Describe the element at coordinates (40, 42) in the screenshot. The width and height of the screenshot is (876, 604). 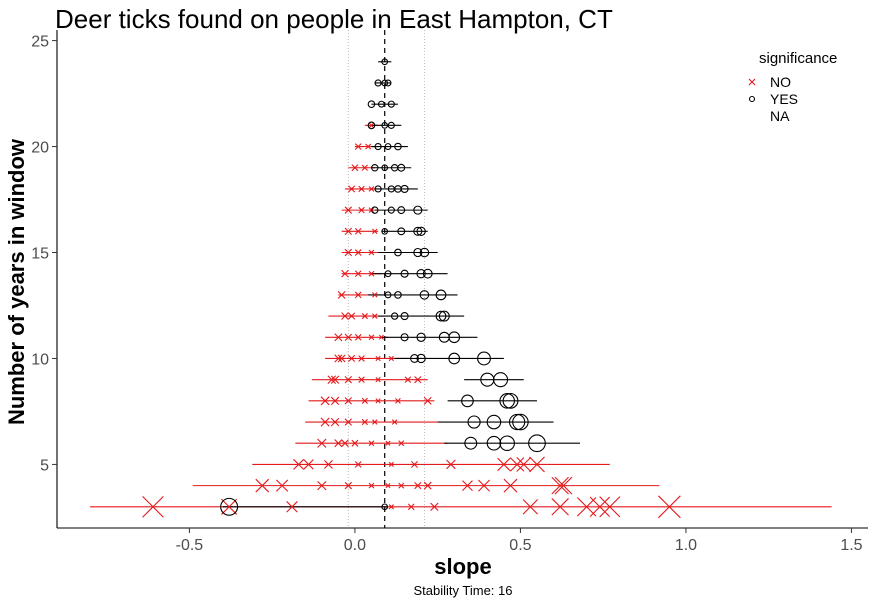
I see `y-tick-label: 25` at that location.